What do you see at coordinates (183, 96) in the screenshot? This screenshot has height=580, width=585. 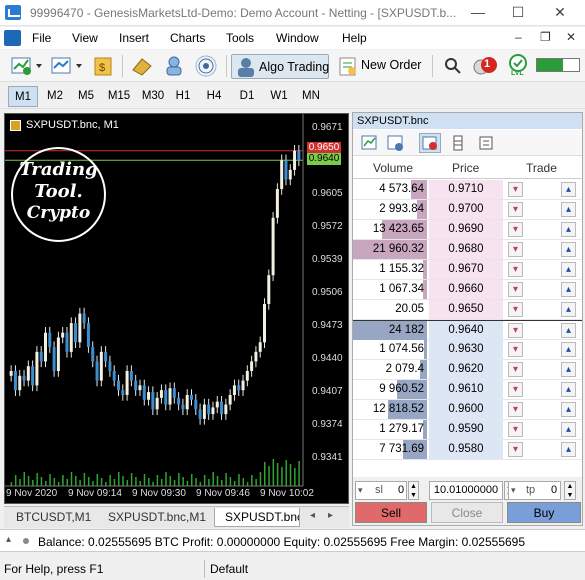 I see `timeframe-h1: H1` at bounding box center [183, 96].